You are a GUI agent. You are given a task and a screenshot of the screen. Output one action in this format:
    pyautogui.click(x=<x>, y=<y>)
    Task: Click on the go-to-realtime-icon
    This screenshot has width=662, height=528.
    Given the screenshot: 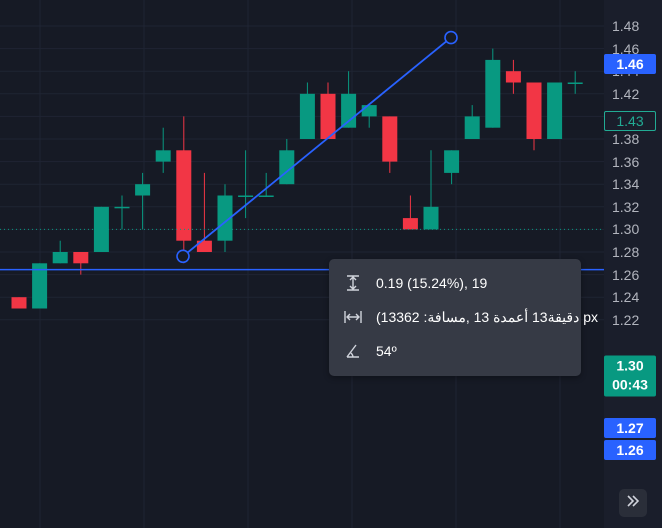 What is the action you would take?
    pyautogui.click(x=633, y=503)
    